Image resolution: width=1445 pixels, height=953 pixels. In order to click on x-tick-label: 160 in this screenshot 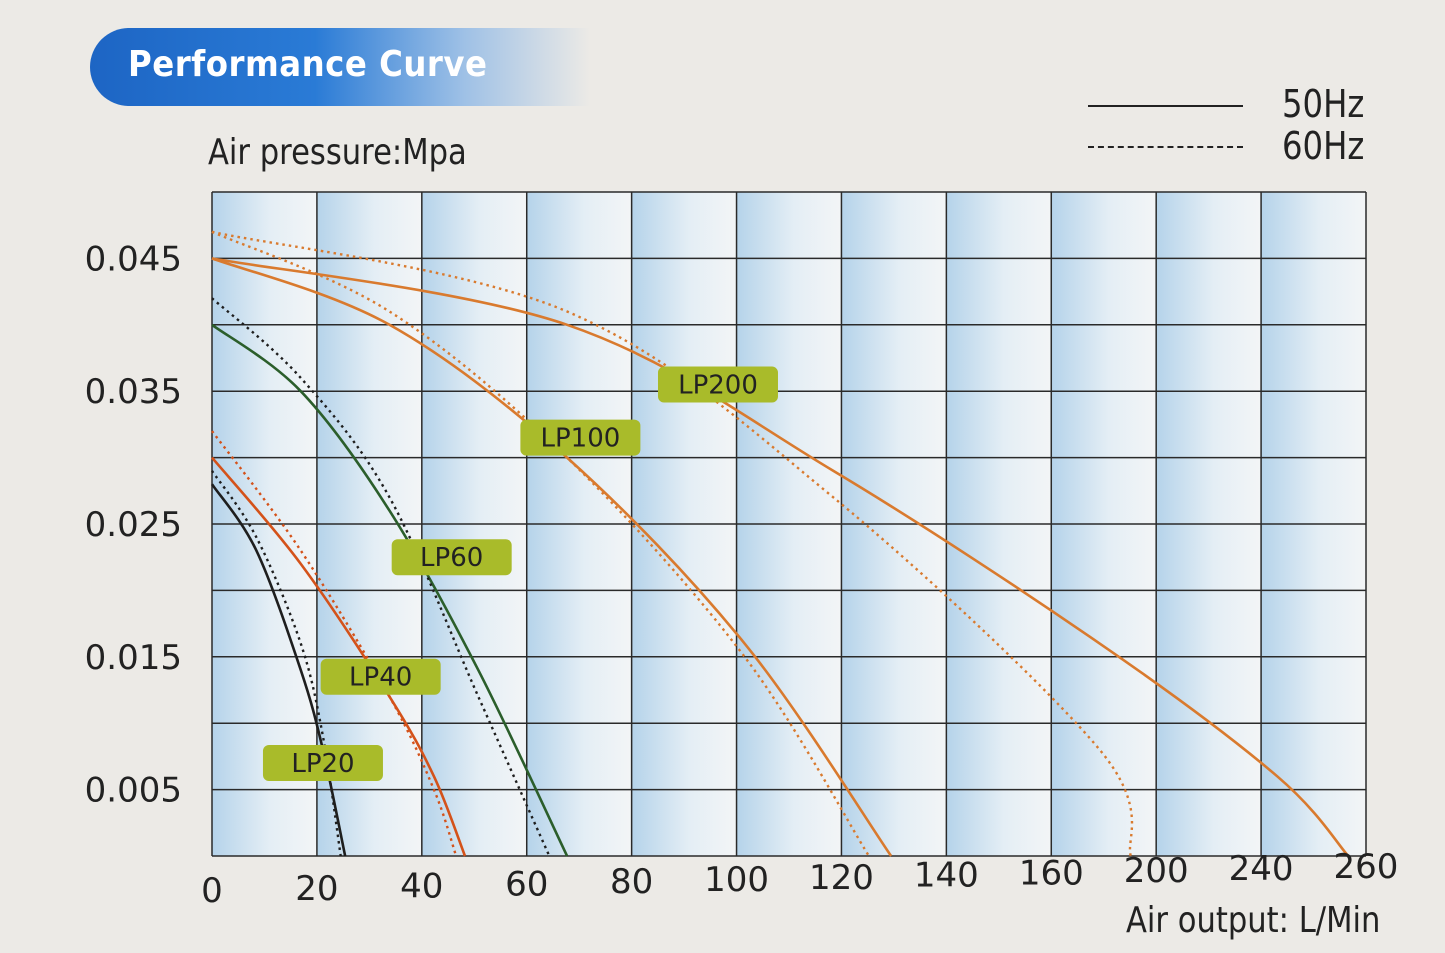, I will do `click(1051, 873)`.